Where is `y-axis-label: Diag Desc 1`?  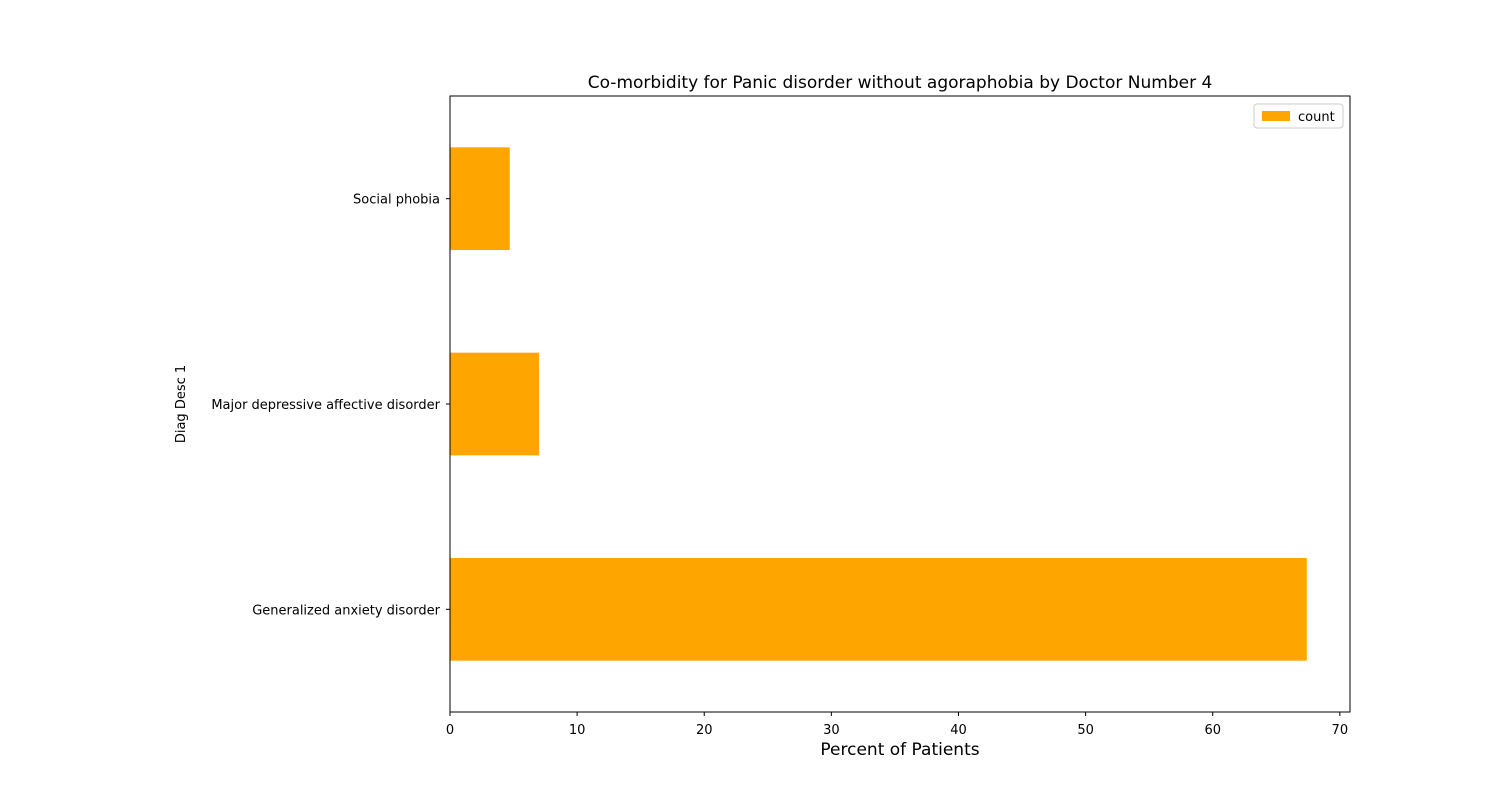 y-axis-label: Diag Desc 1 is located at coordinates (181, 404).